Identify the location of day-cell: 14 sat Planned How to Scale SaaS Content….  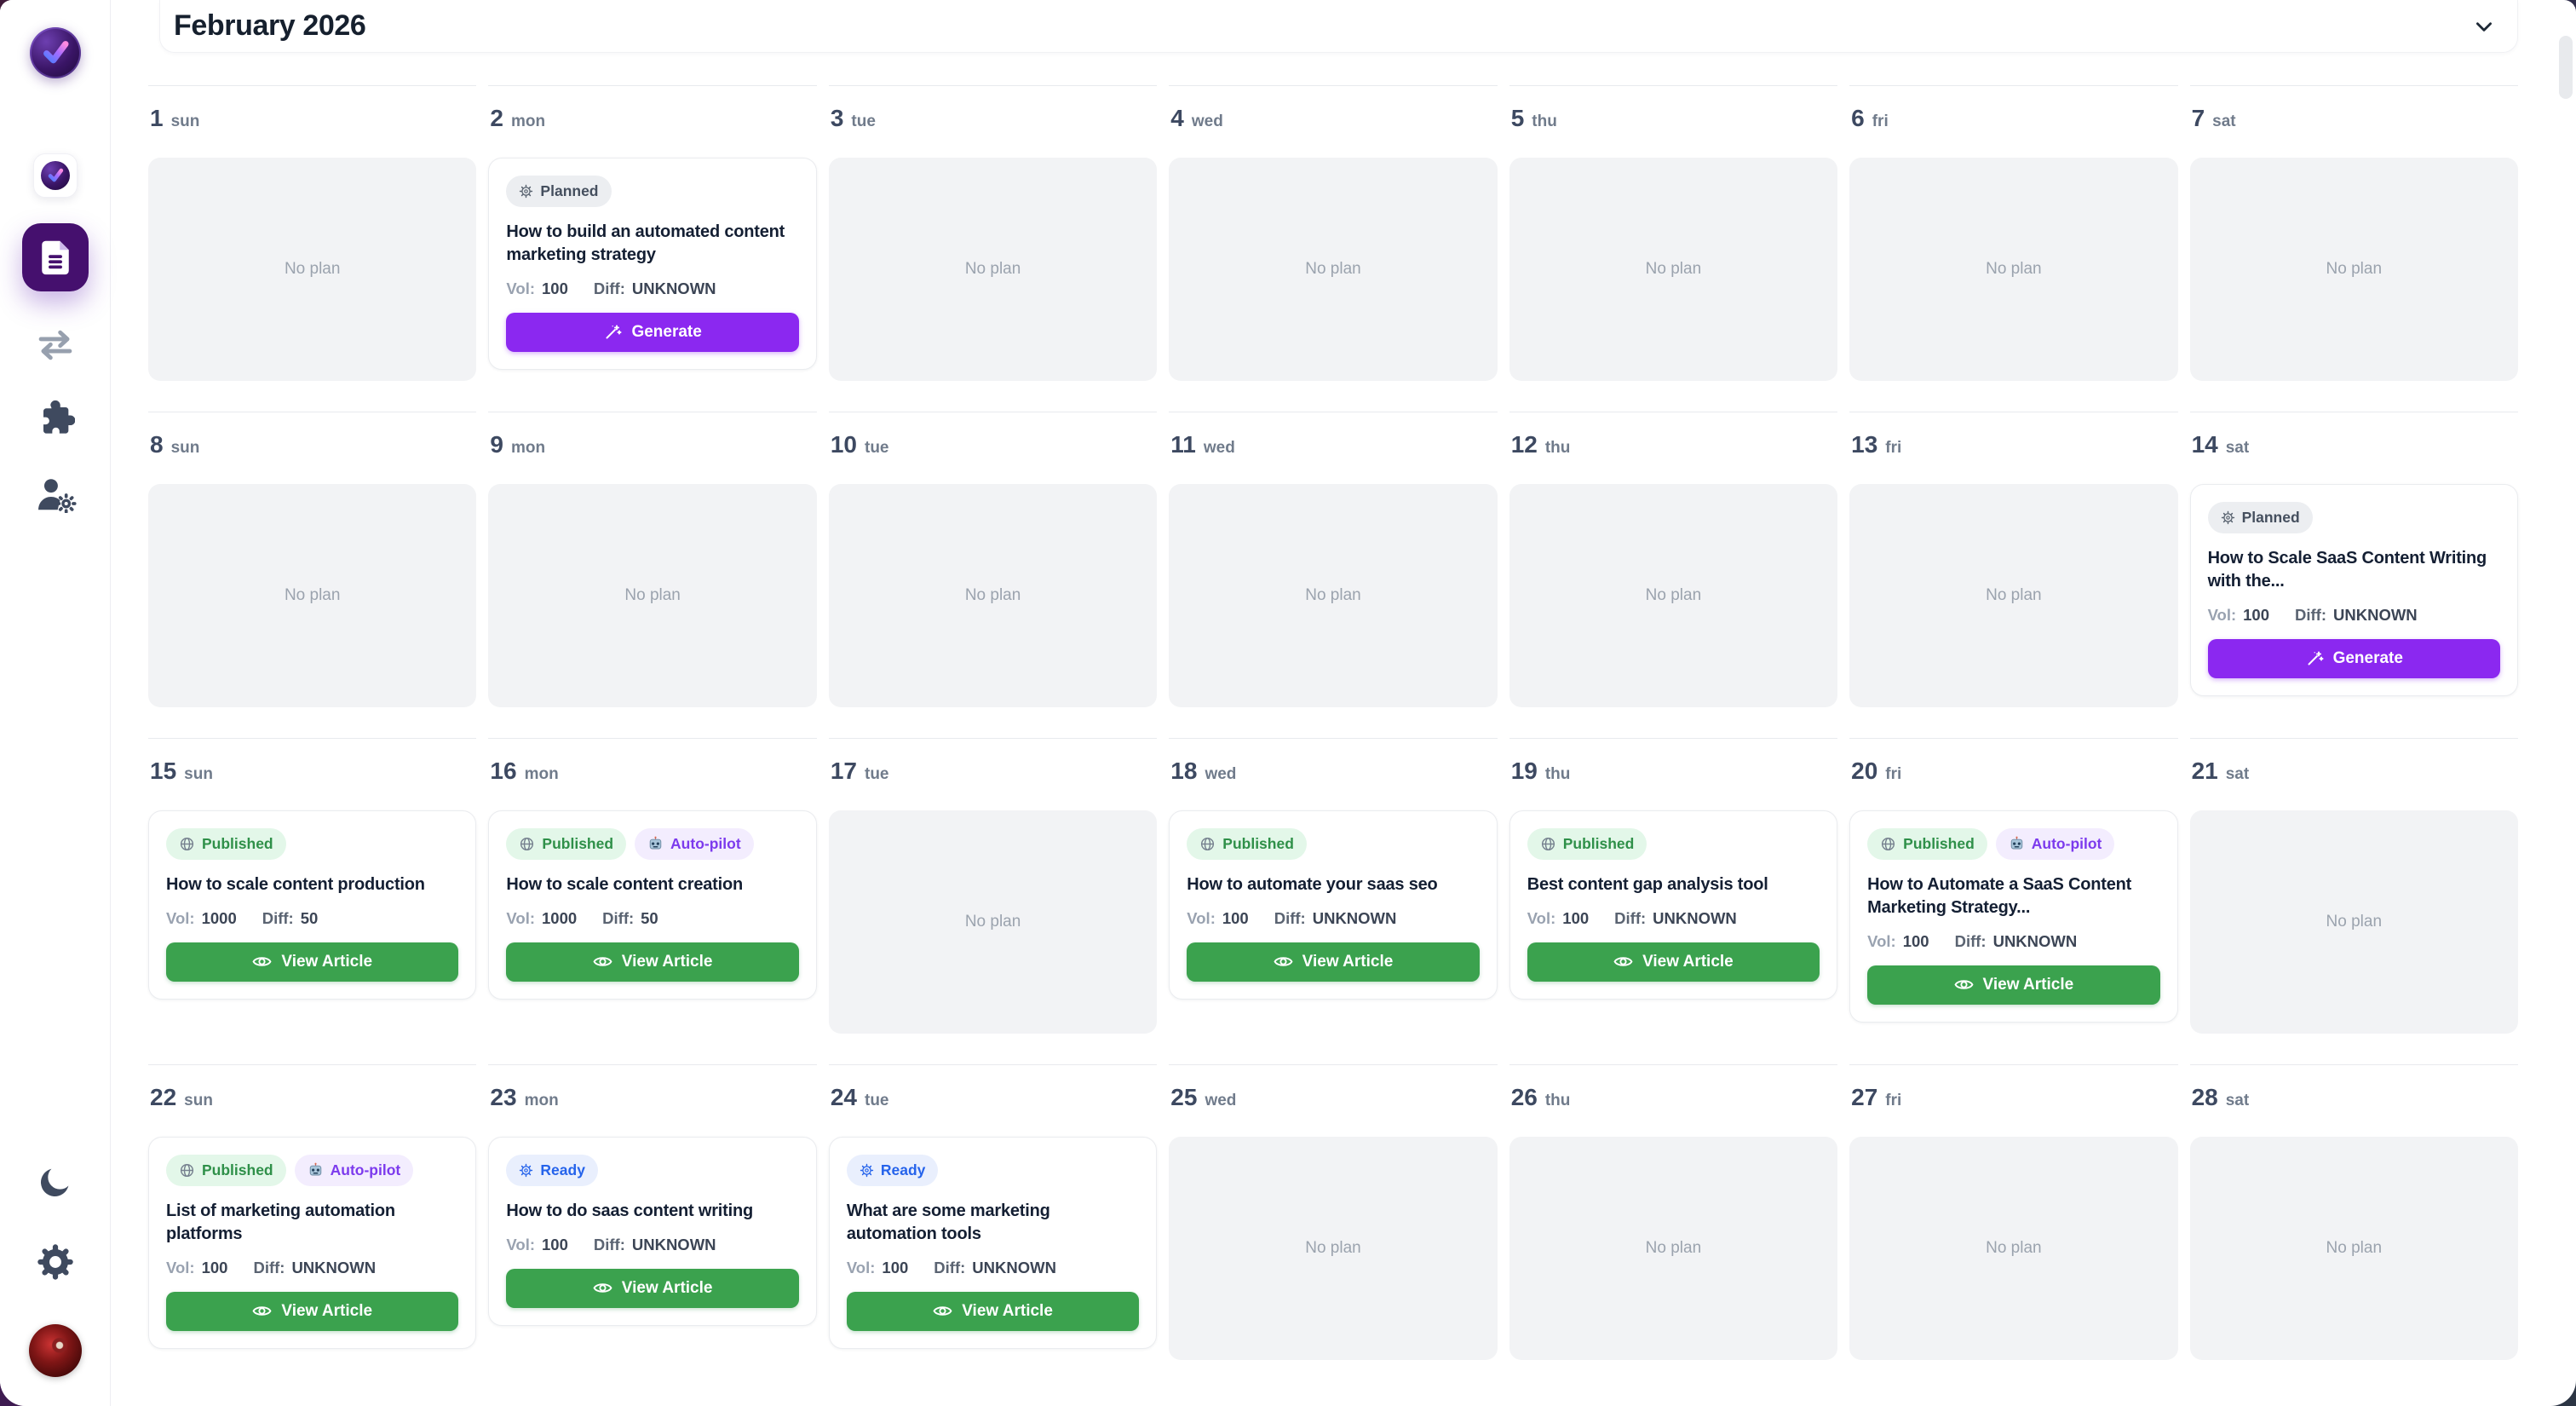
(2353, 559).